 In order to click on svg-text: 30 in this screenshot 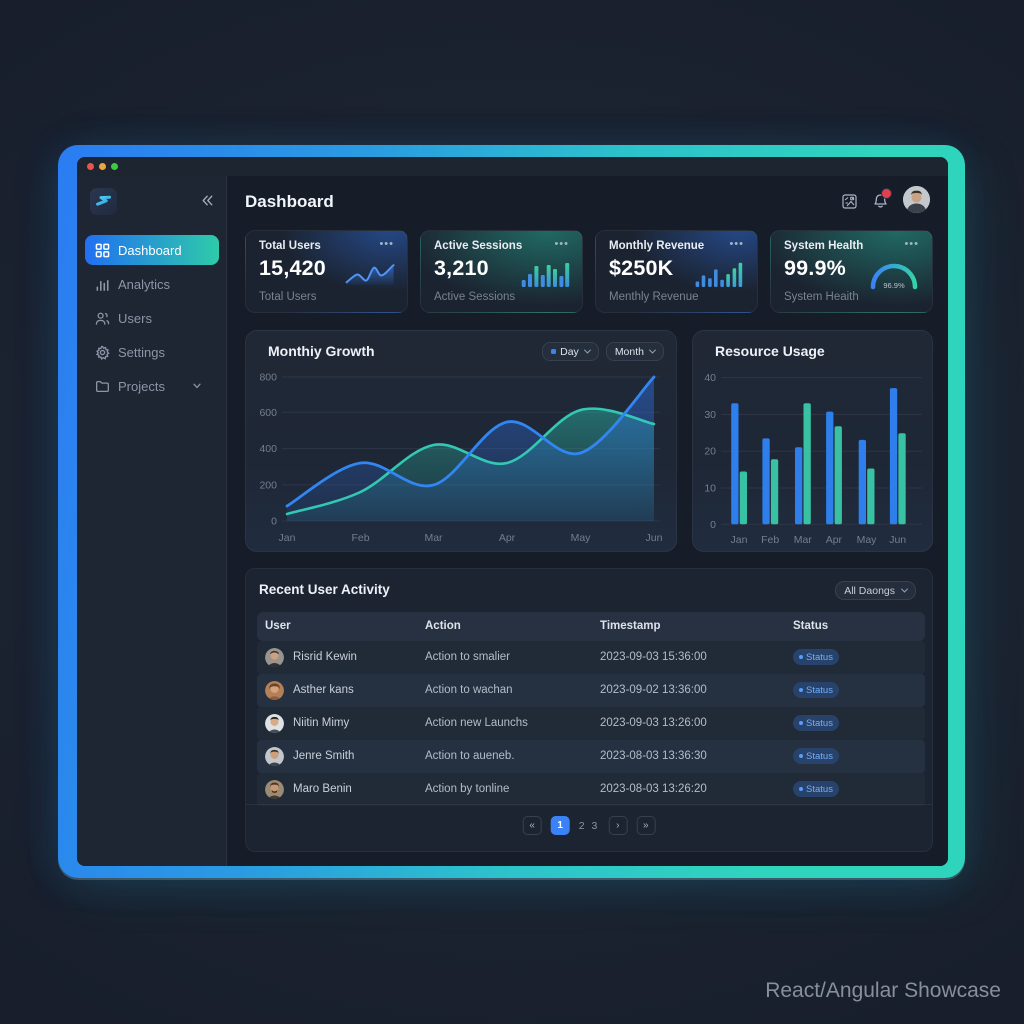, I will do `click(710, 415)`.